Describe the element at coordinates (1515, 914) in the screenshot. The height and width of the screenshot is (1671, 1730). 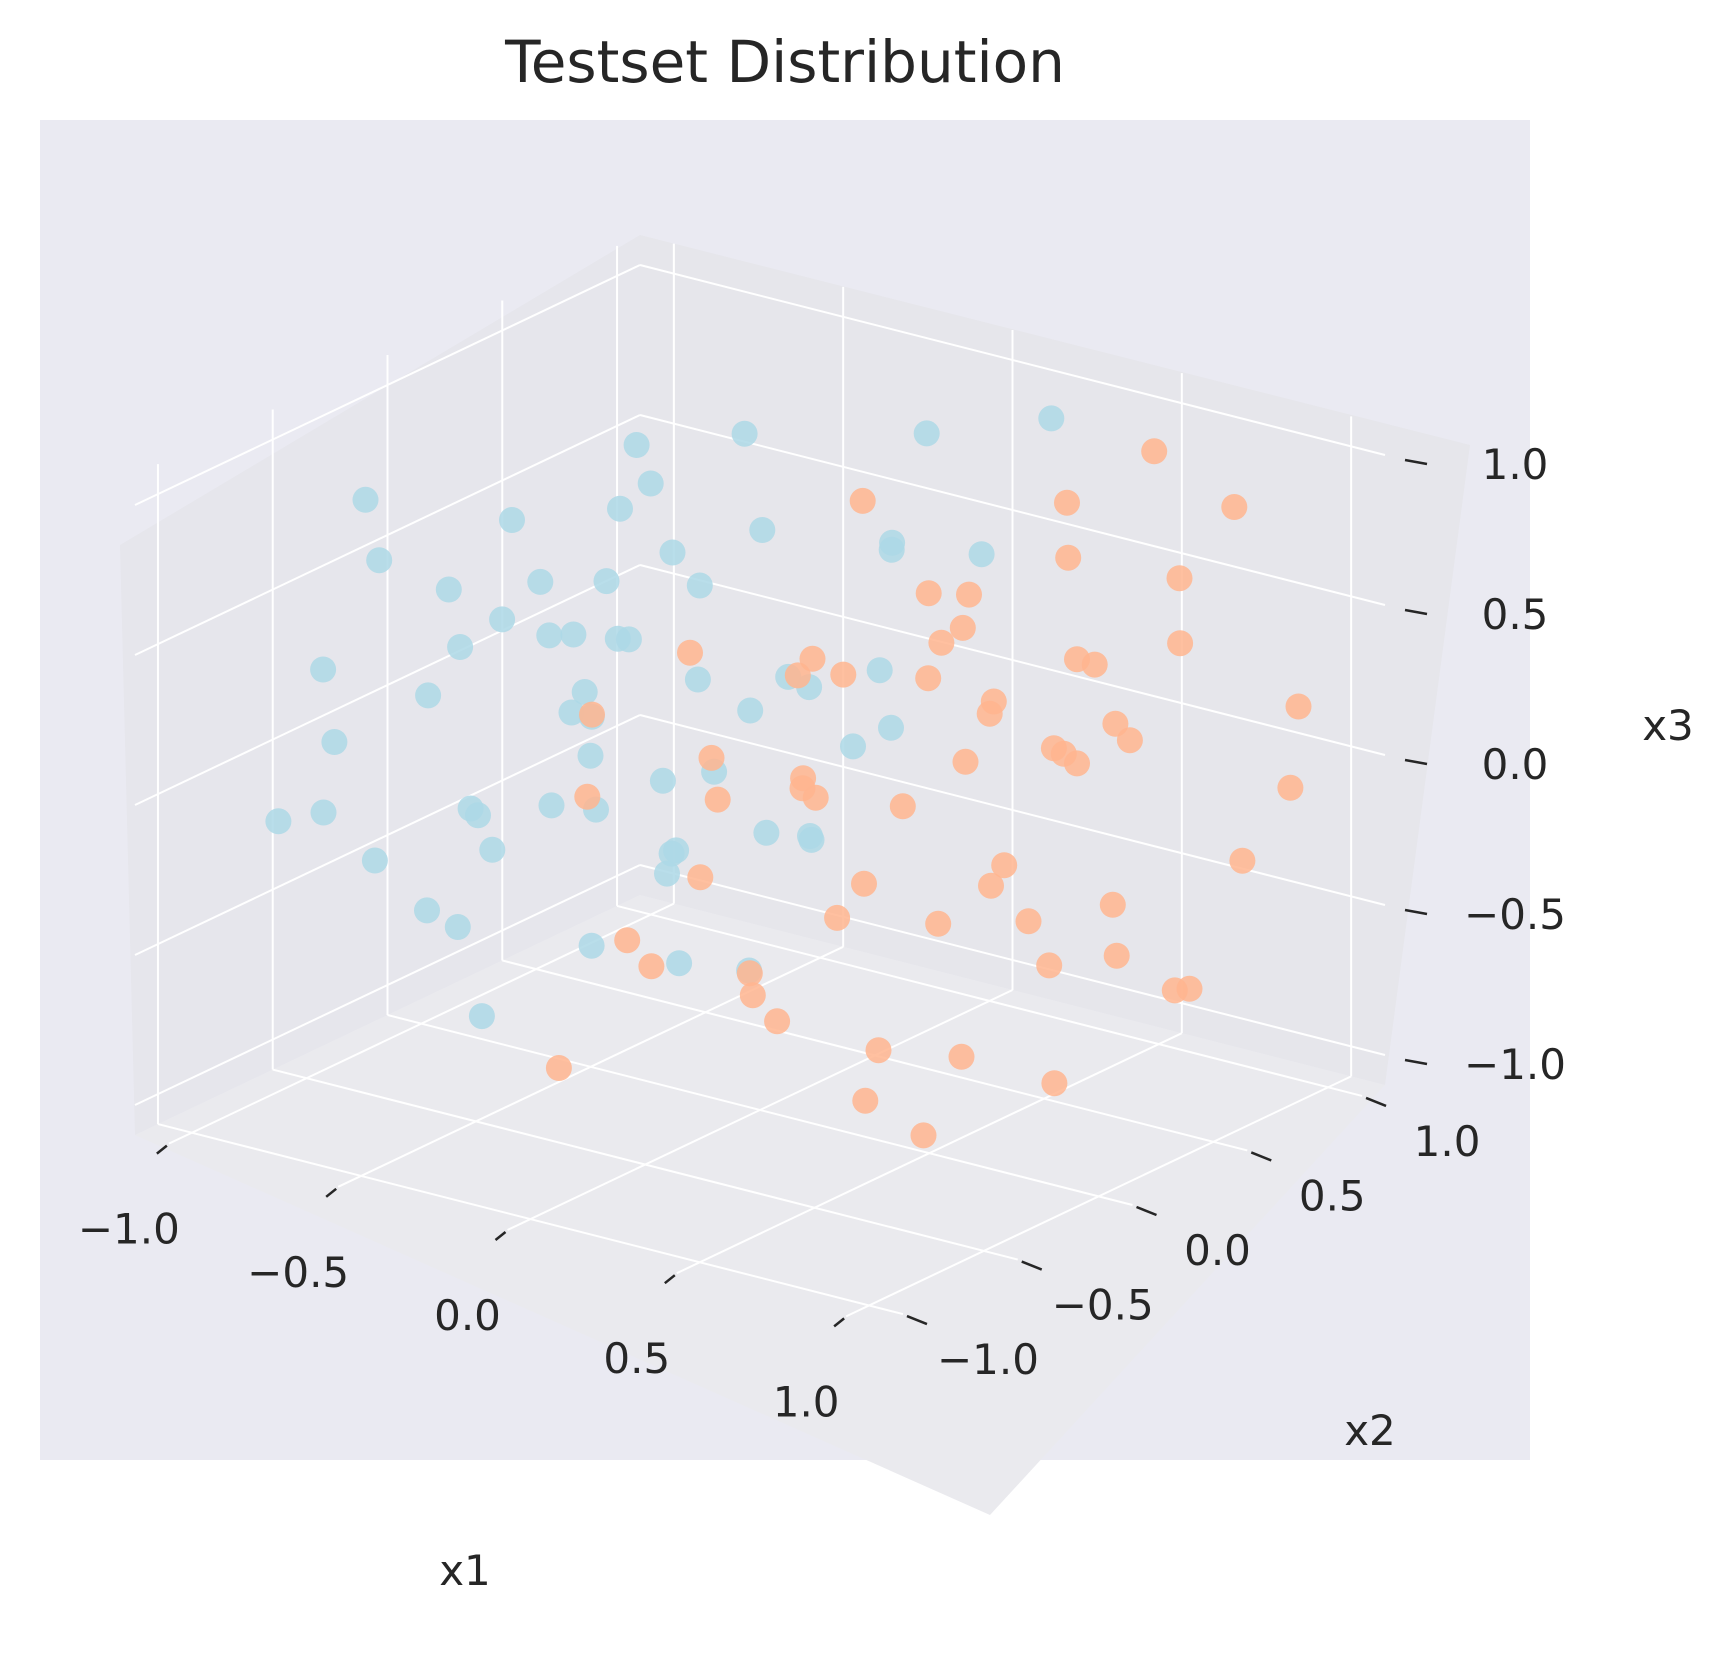
I see `x3-tick-label-1: −0.5` at that location.